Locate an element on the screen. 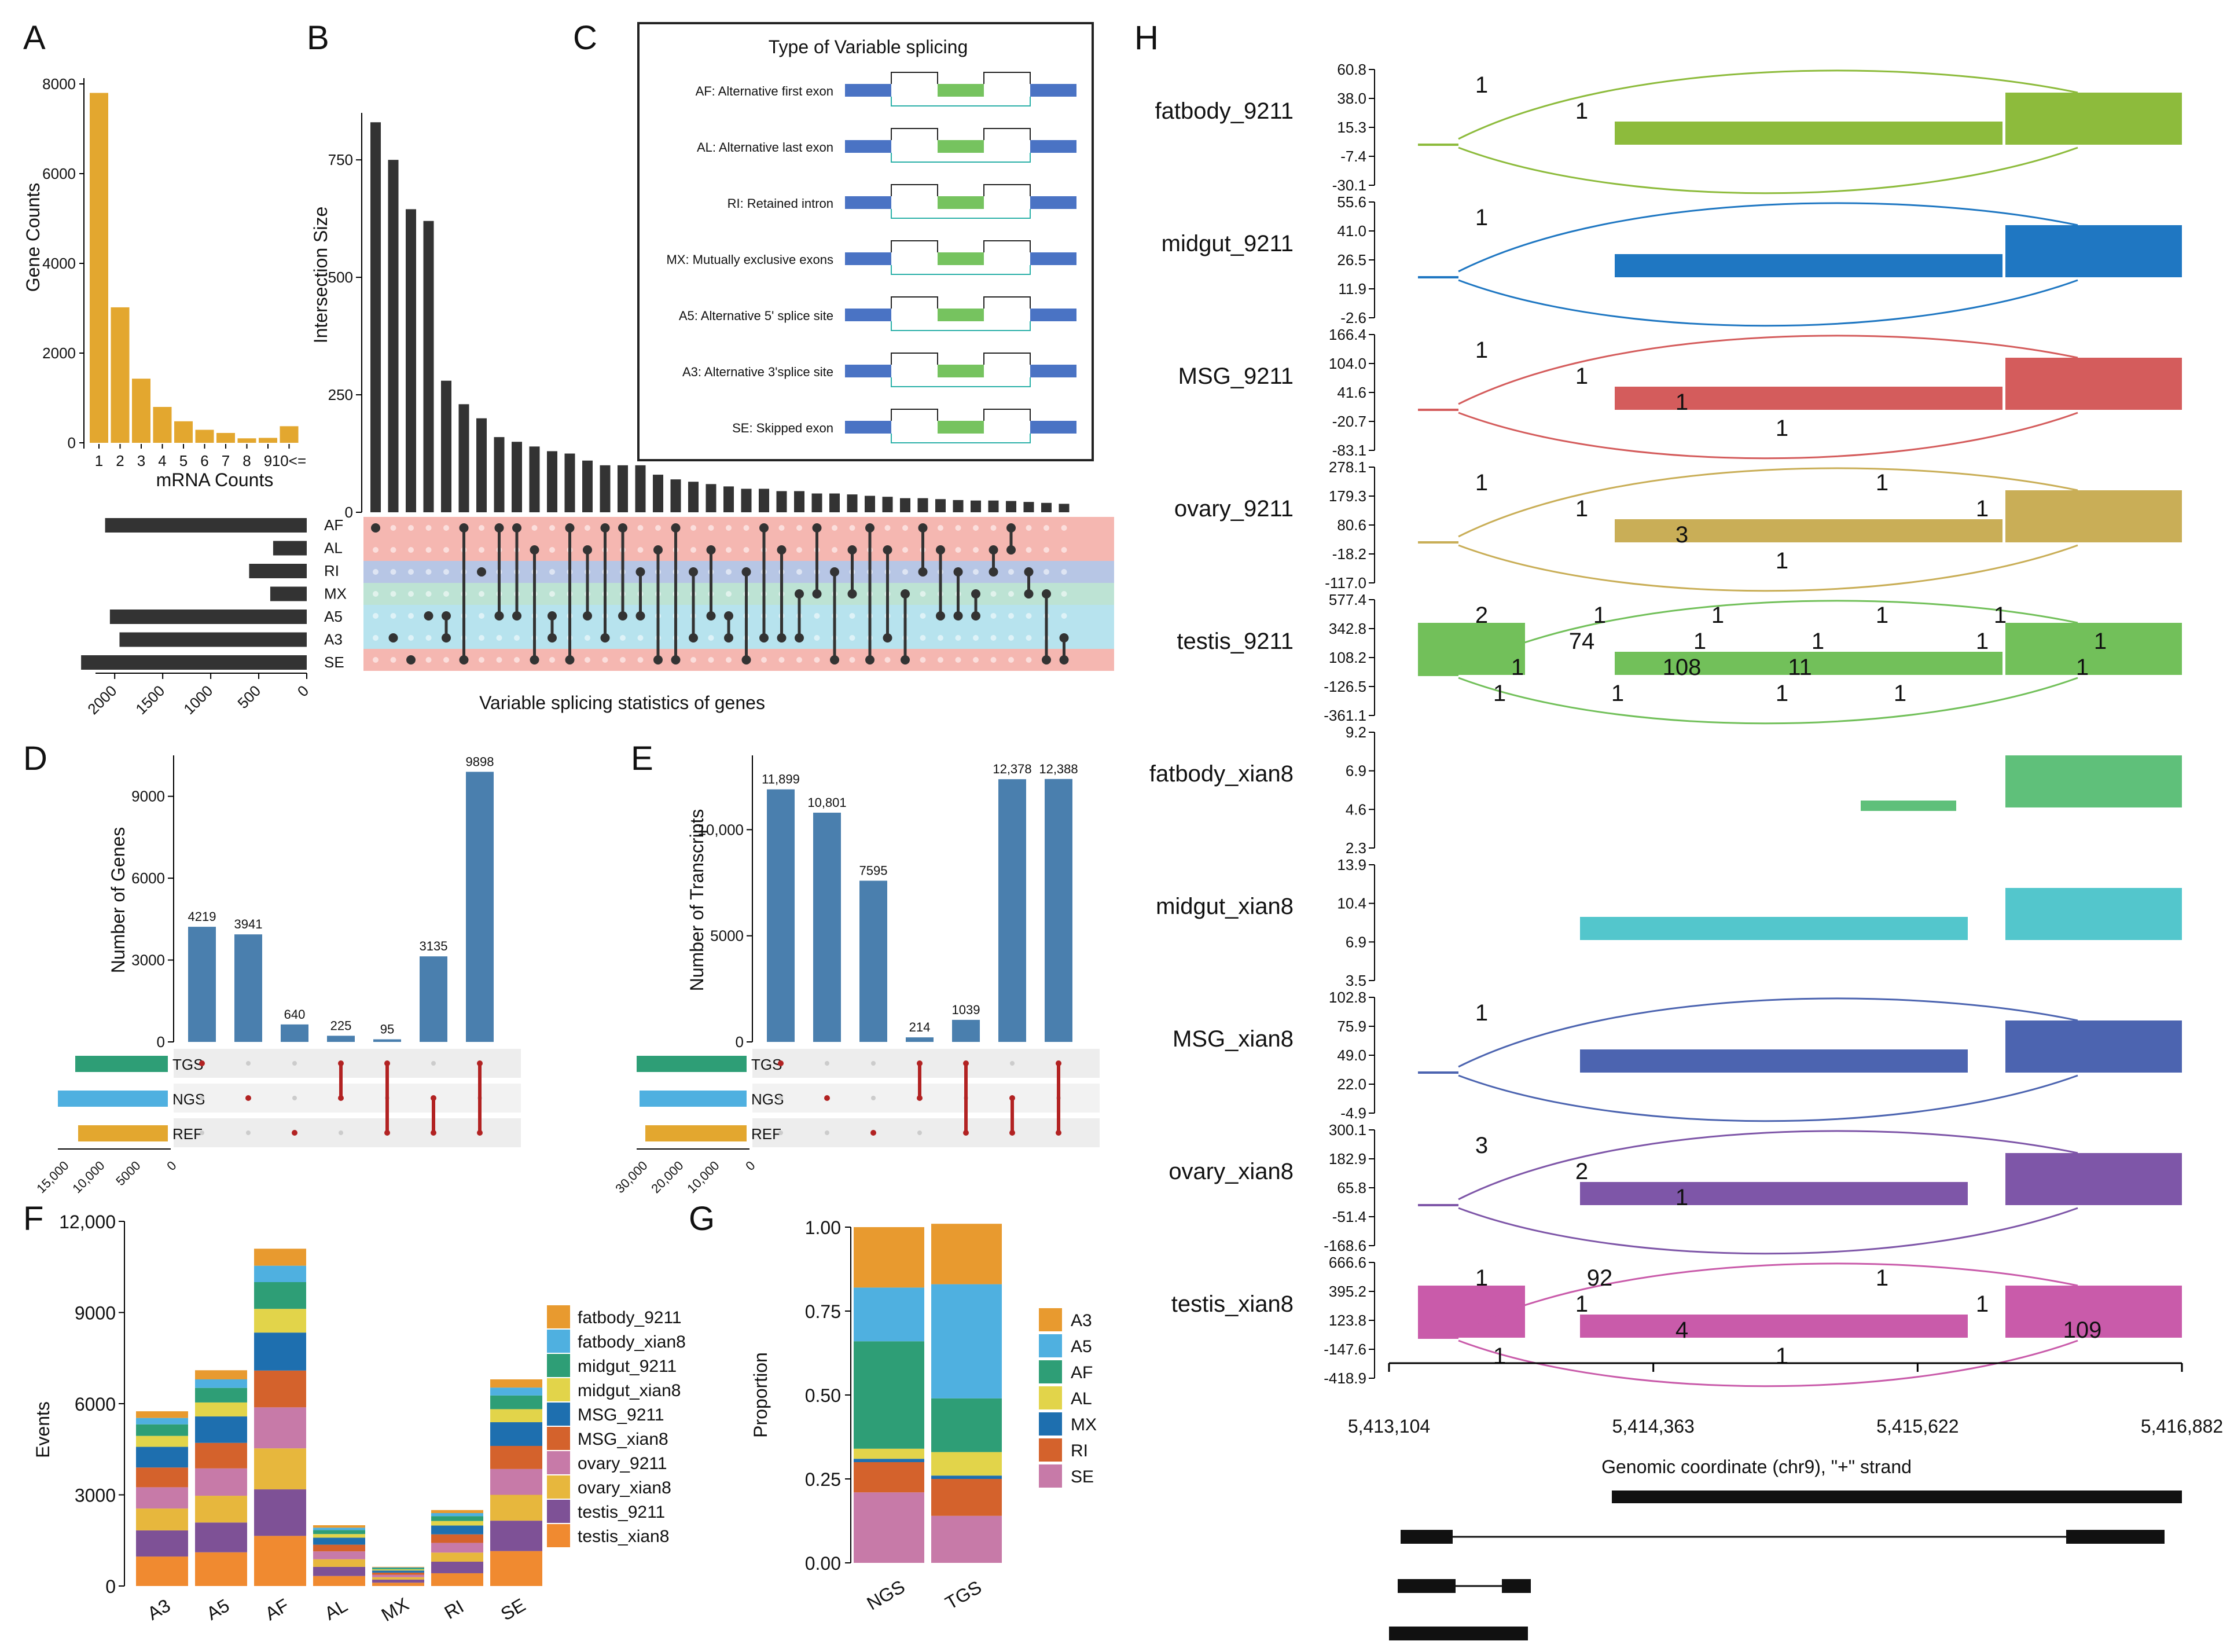  c-exon-alt is located at coordinates (961, 90).